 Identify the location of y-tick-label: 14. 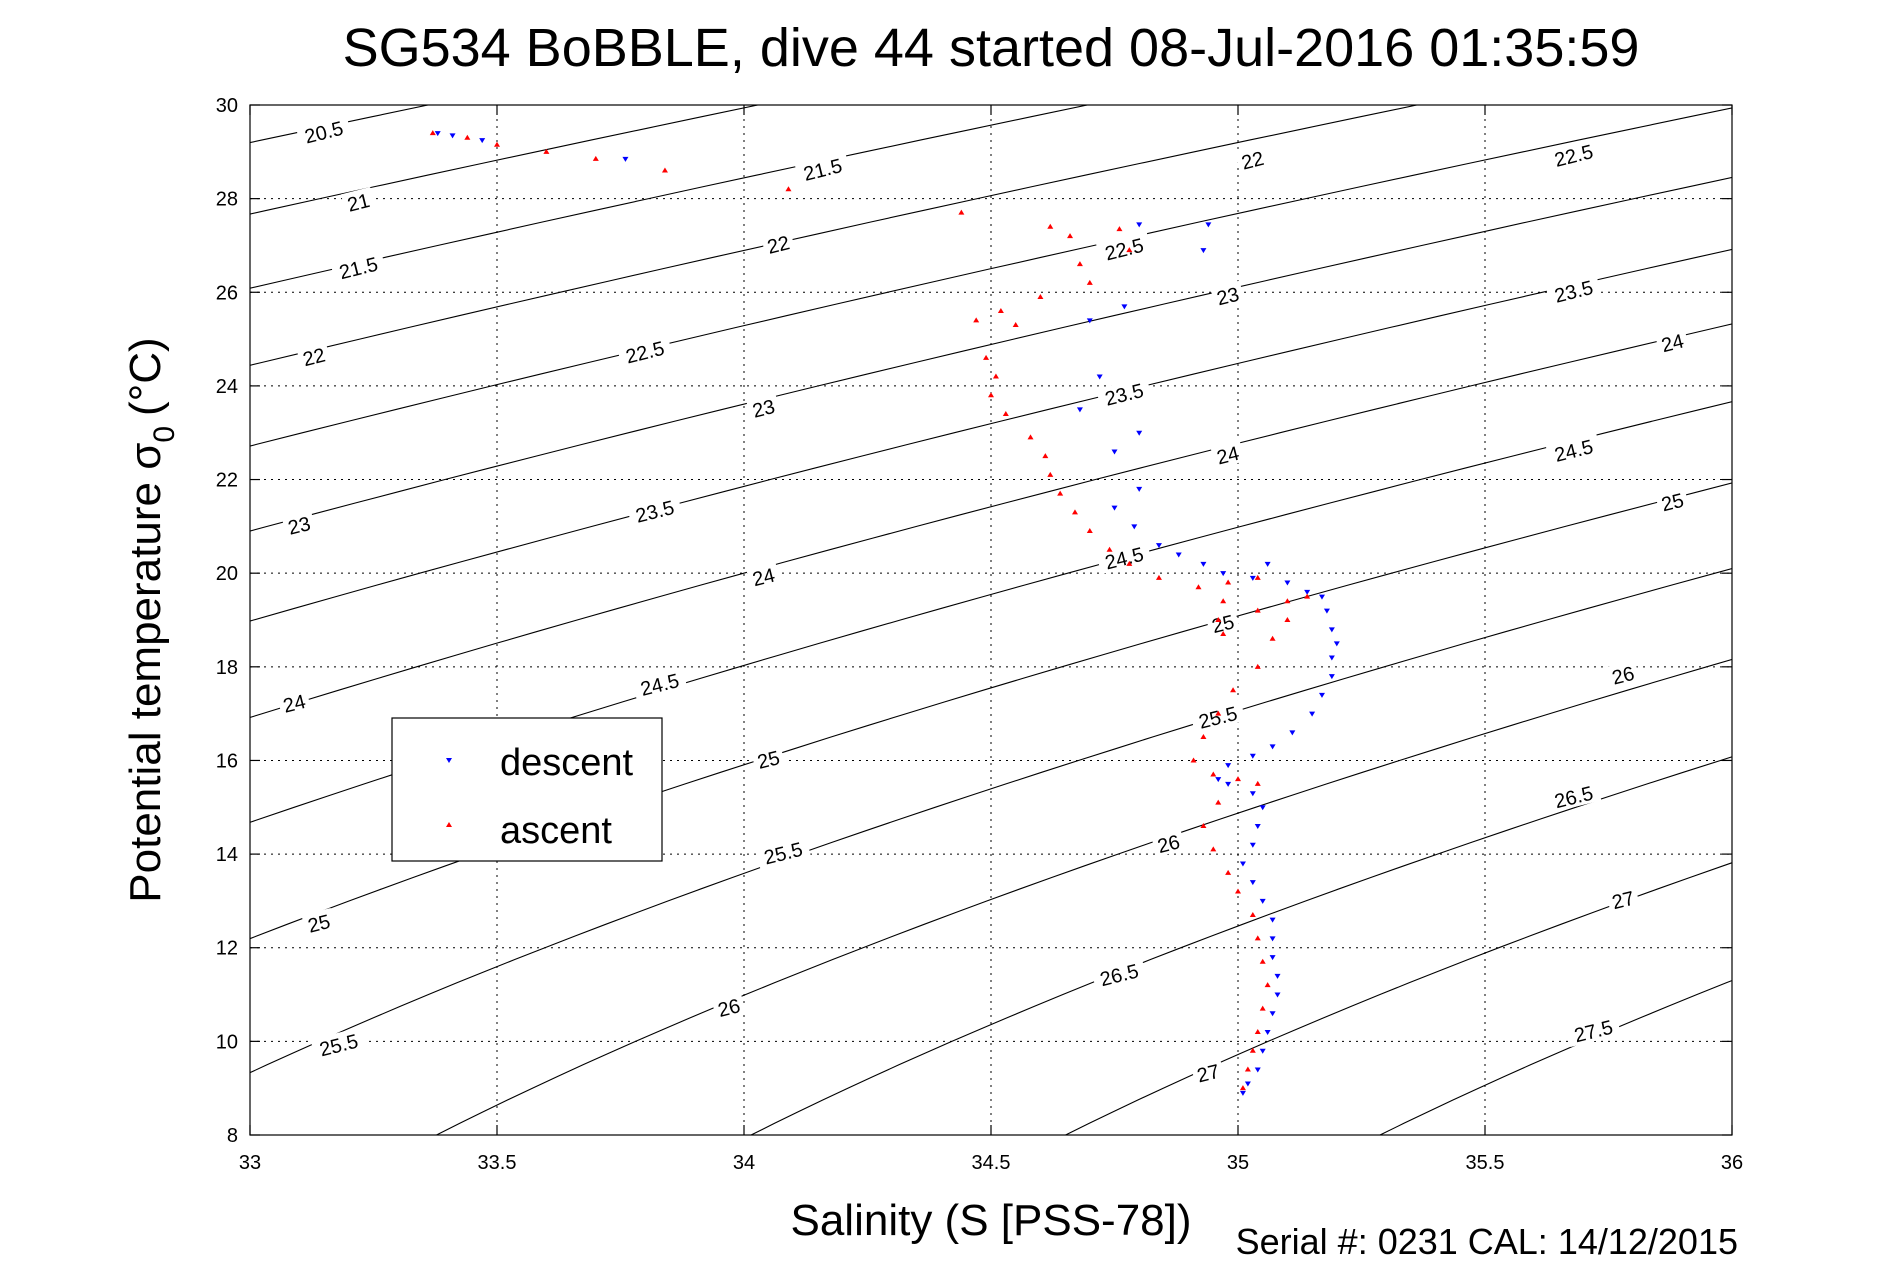
(227, 855).